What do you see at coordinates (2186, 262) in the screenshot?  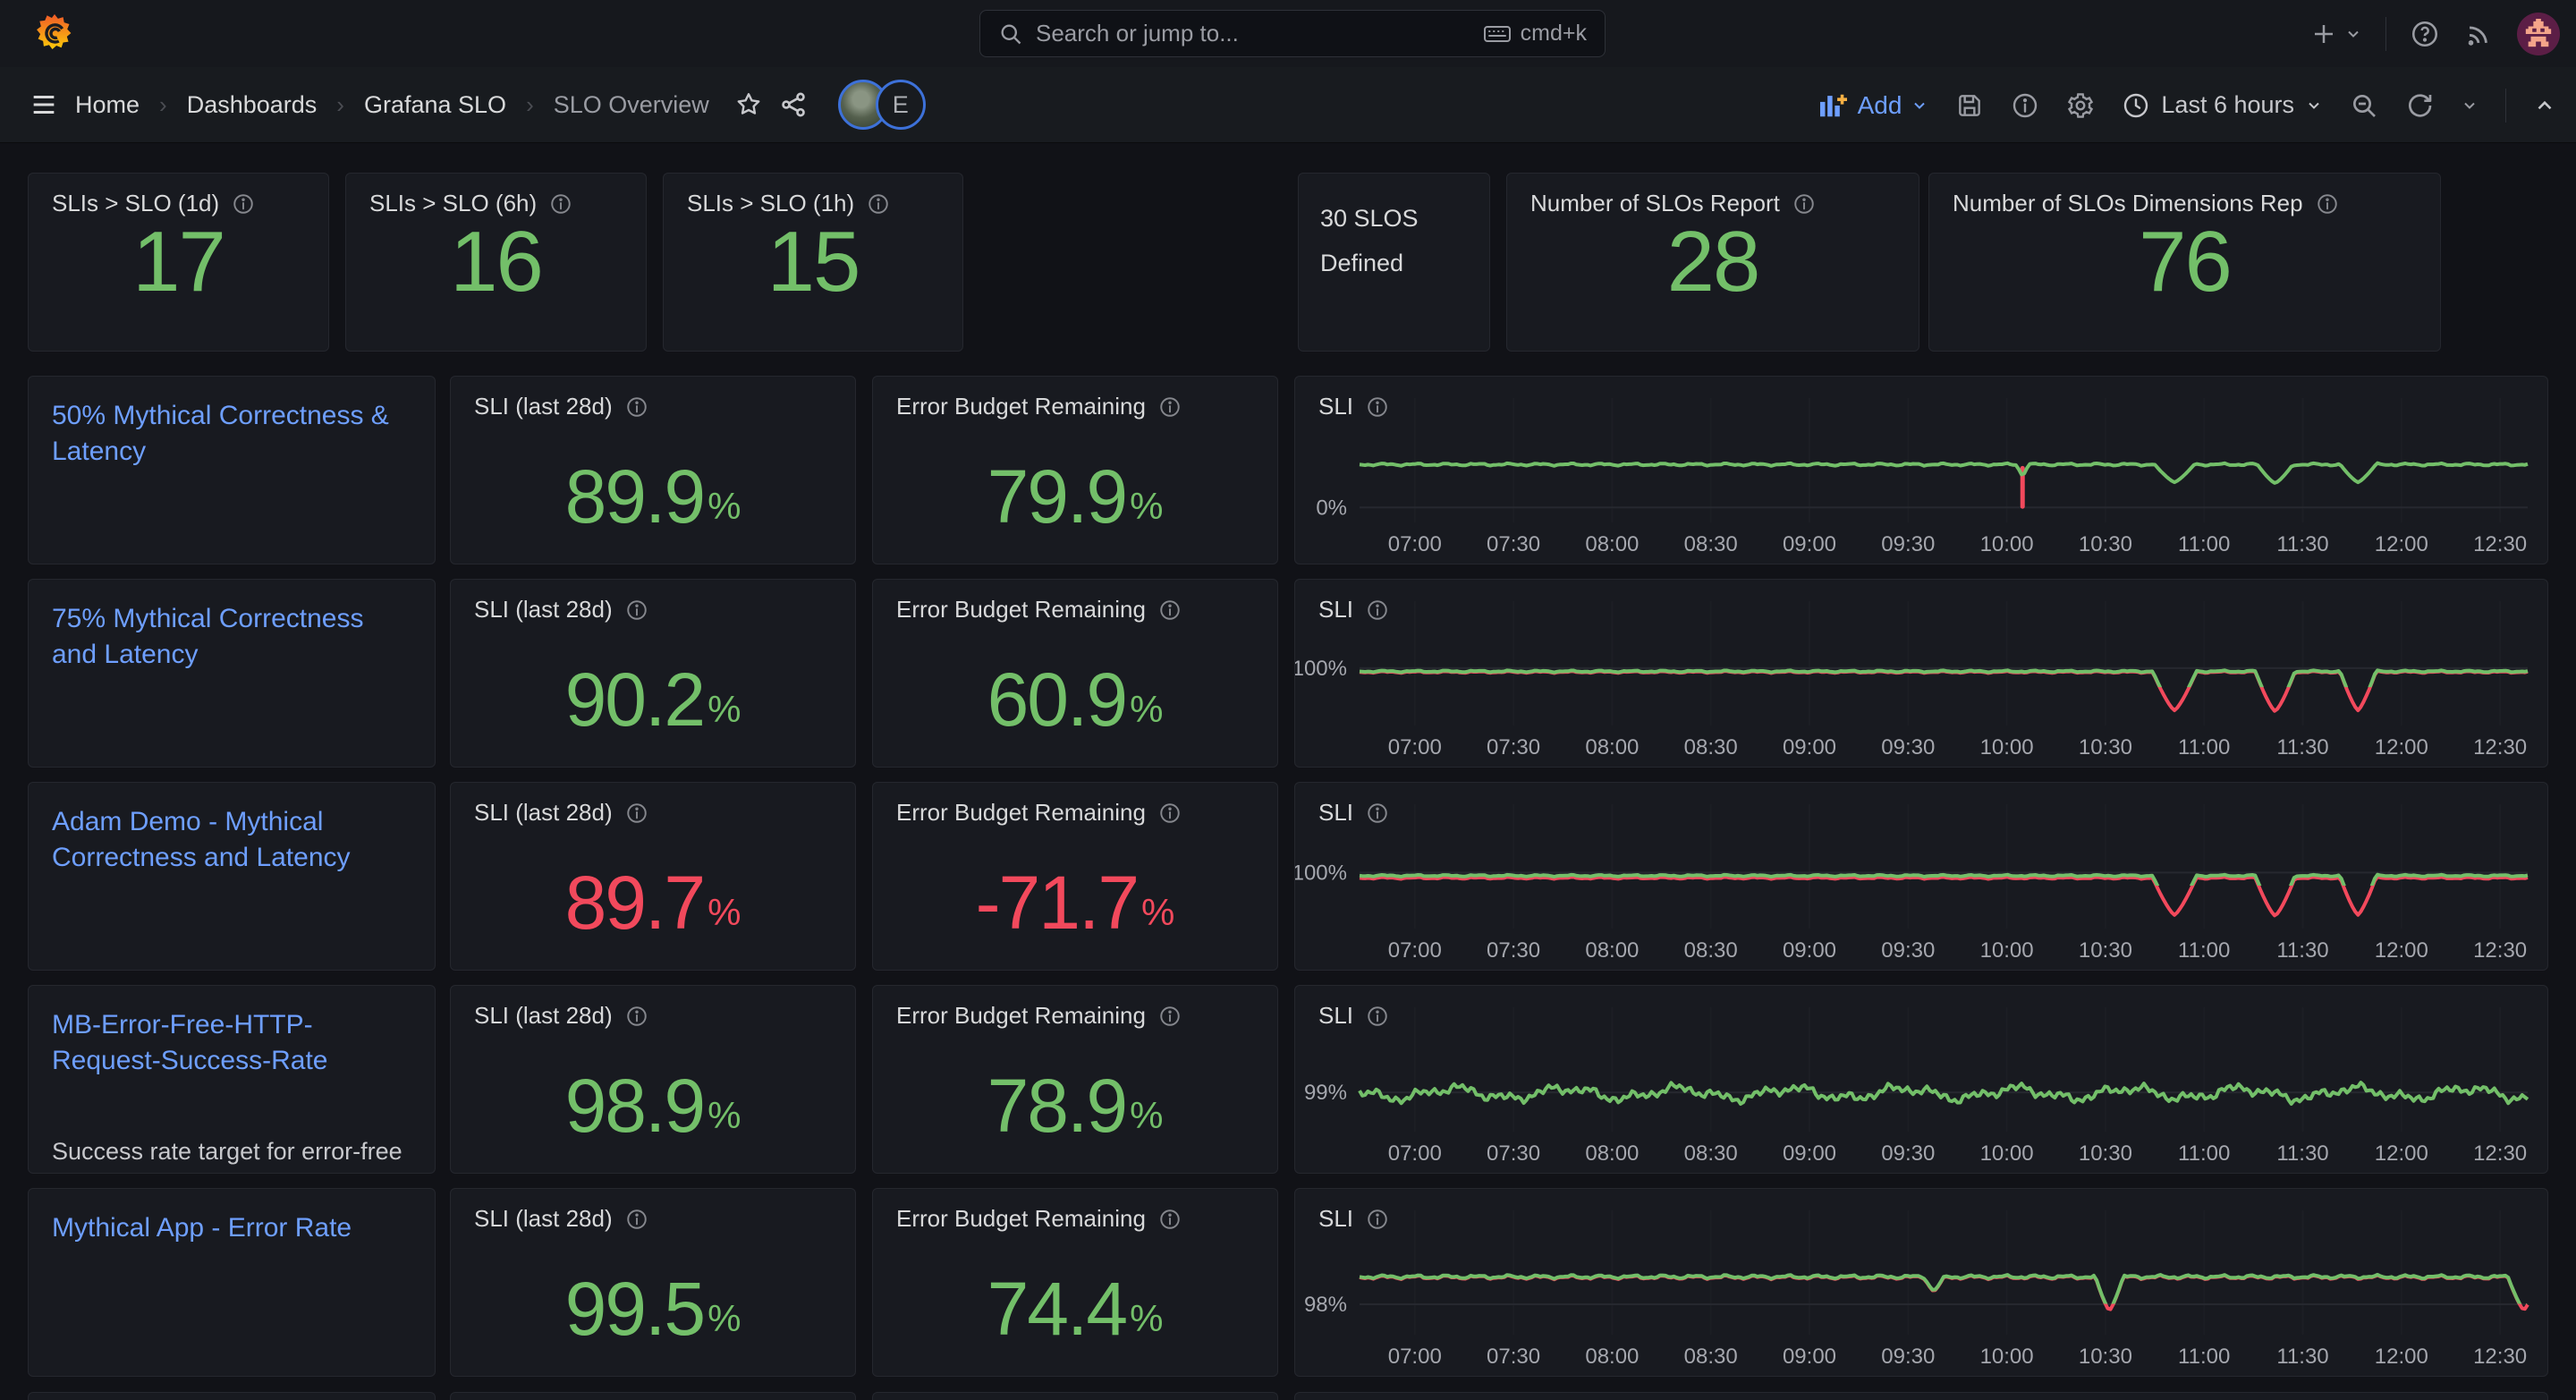 I see `stat-value: 76` at bounding box center [2186, 262].